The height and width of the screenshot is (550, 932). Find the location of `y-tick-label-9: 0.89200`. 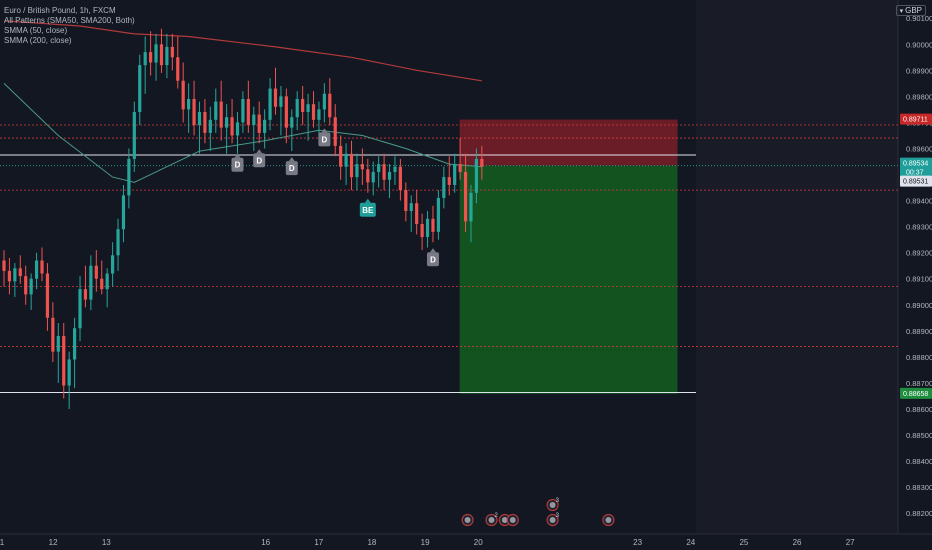

y-tick-label-9: 0.89200 is located at coordinates (919, 253).